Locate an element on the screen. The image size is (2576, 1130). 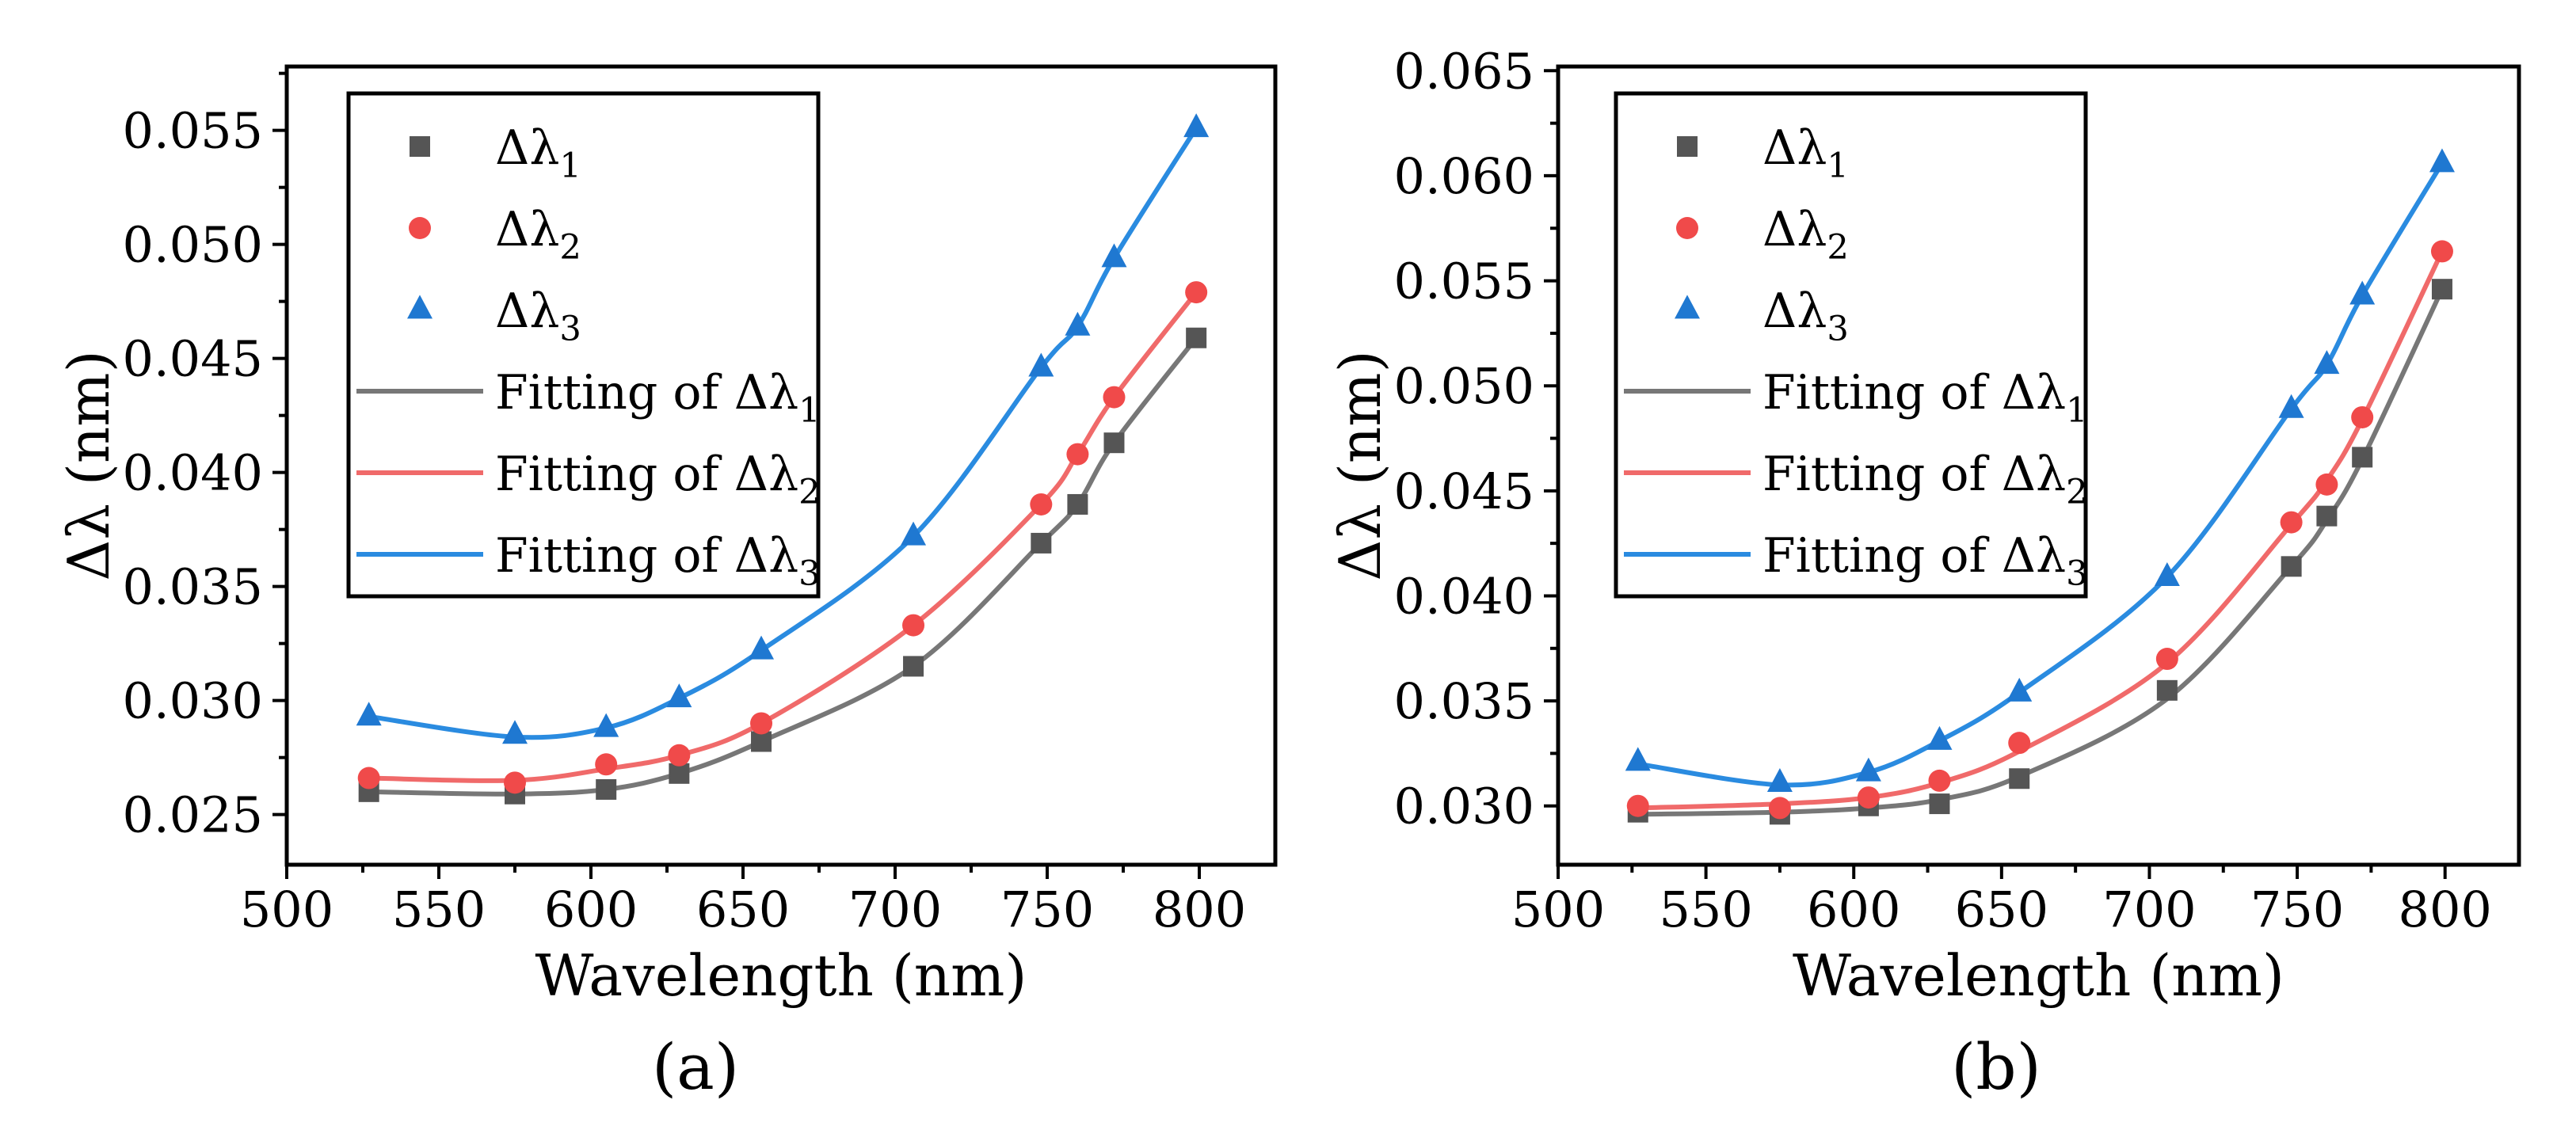
y-tick-label: 0.065 is located at coordinates (1465, 71).